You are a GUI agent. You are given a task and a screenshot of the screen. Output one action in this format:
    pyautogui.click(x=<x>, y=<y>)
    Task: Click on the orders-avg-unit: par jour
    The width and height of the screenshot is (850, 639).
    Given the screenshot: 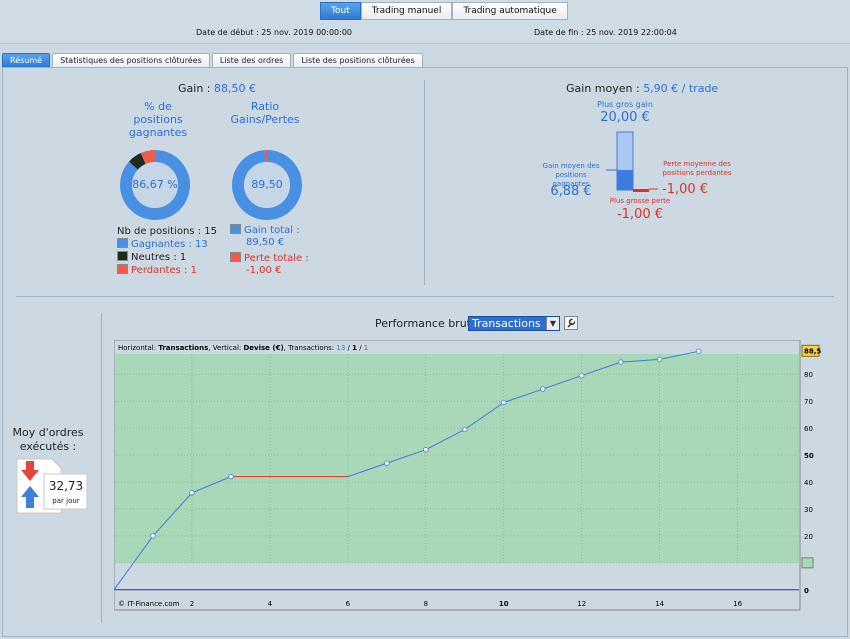 What is the action you would take?
    pyautogui.click(x=66, y=501)
    